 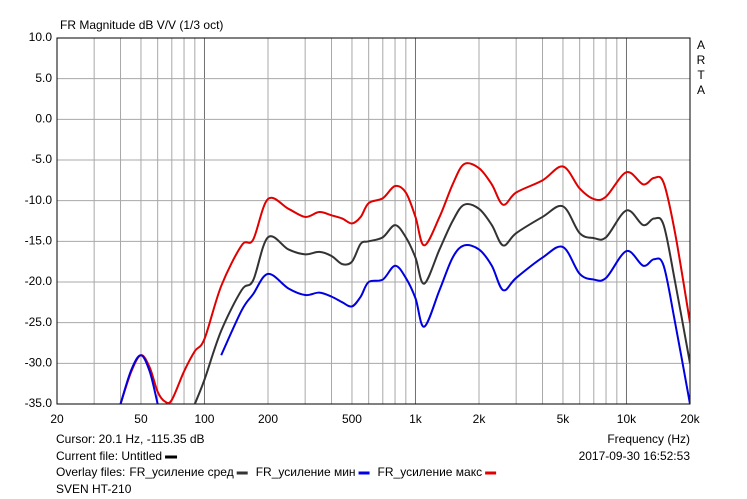 What do you see at coordinates (90, 472) in the screenshot?
I see `legend-title: Overlay files:` at bounding box center [90, 472].